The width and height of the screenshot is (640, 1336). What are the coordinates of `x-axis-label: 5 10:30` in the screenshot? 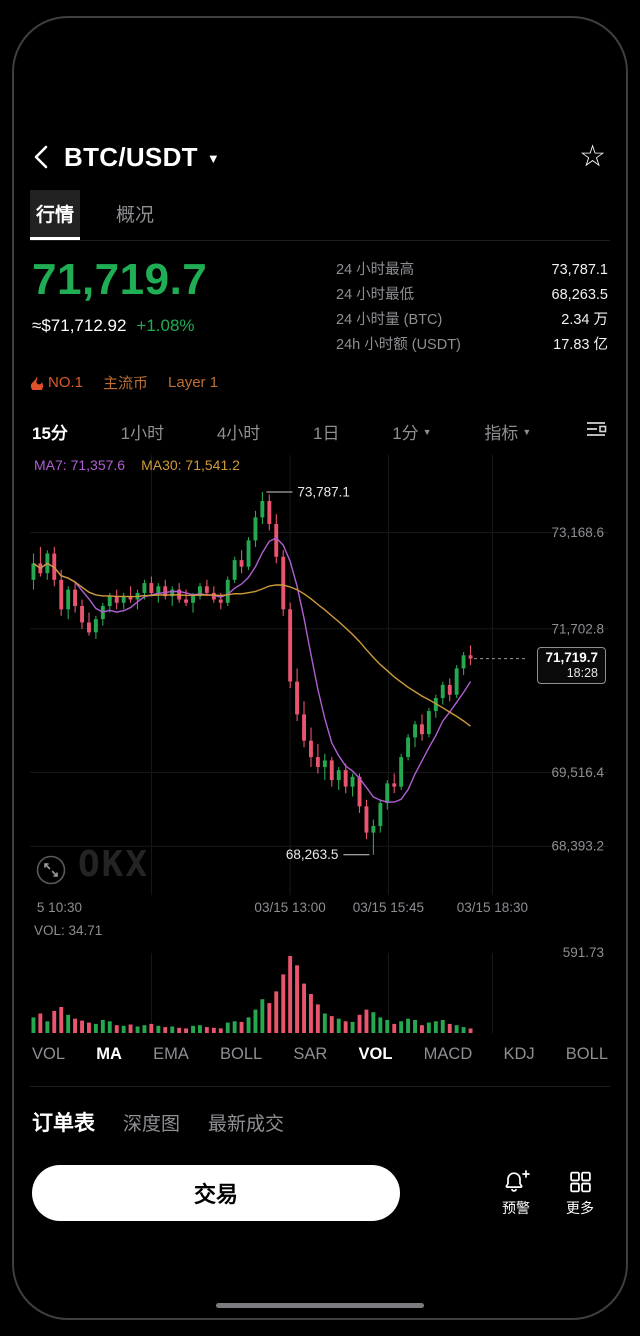 It's located at (59, 907).